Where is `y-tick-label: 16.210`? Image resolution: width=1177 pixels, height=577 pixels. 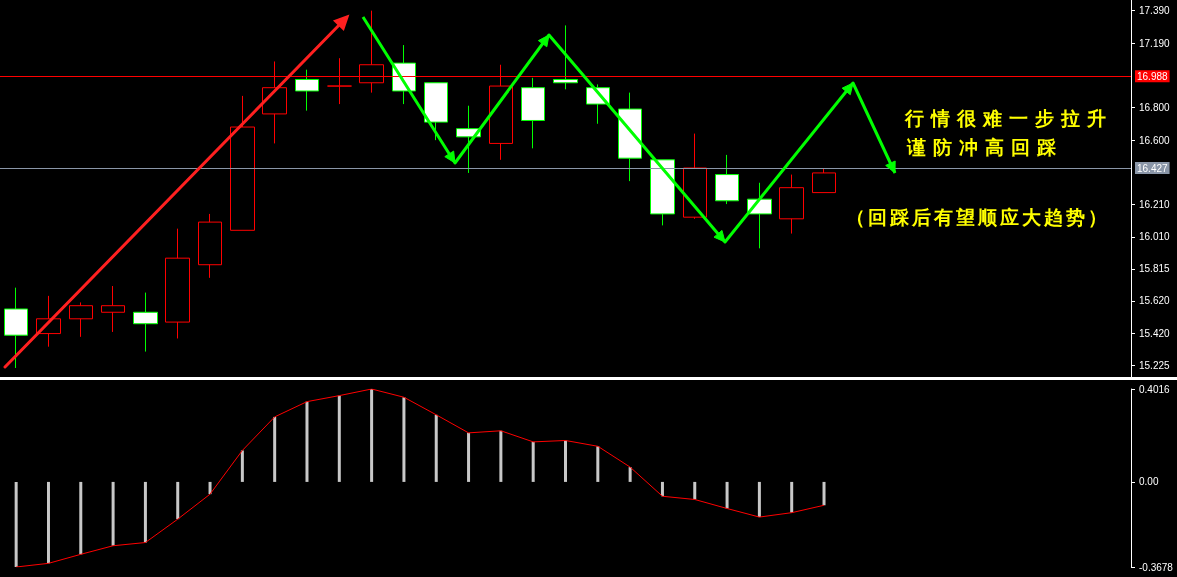 y-tick-label: 16.210 is located at coordinates (1155, 204).